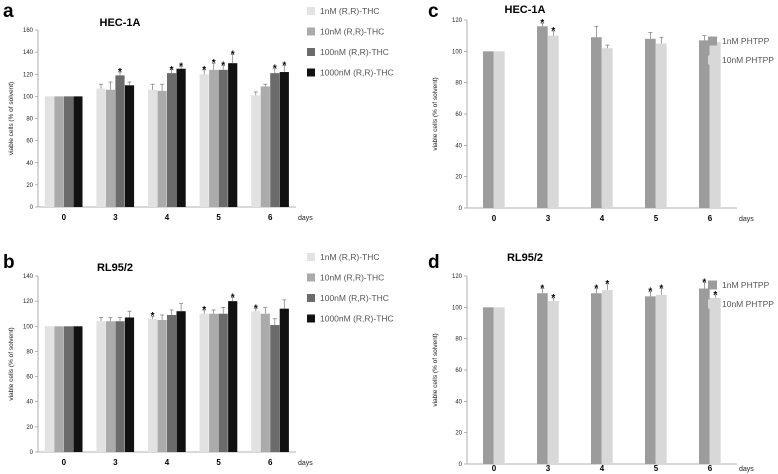 The image size is (778, 474). Describe the element at coordinates (120, 386) in the screenshot. I see `bar-b-s2-c1` at that location.